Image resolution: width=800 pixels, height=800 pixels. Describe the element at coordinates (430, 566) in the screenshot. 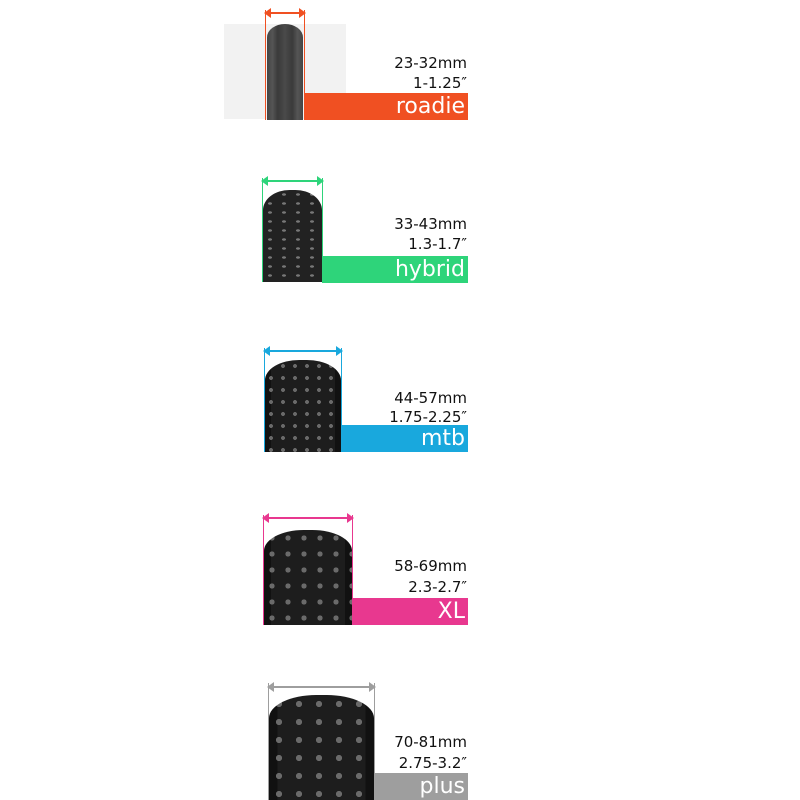

I see `size-mm: 58-69mm` at that location.